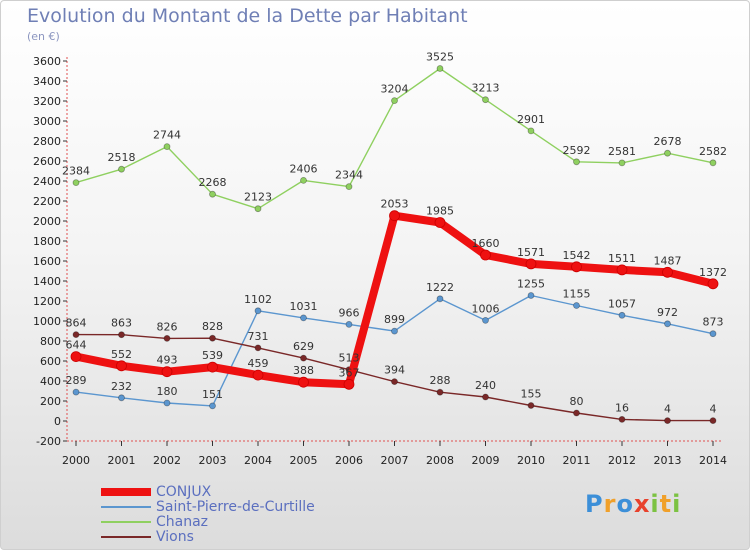 The image size is (750, 550). What do you see at coordinates (394, 370) in the screenshot?
I see `data-label: 394` at bounding box center [394, 370].